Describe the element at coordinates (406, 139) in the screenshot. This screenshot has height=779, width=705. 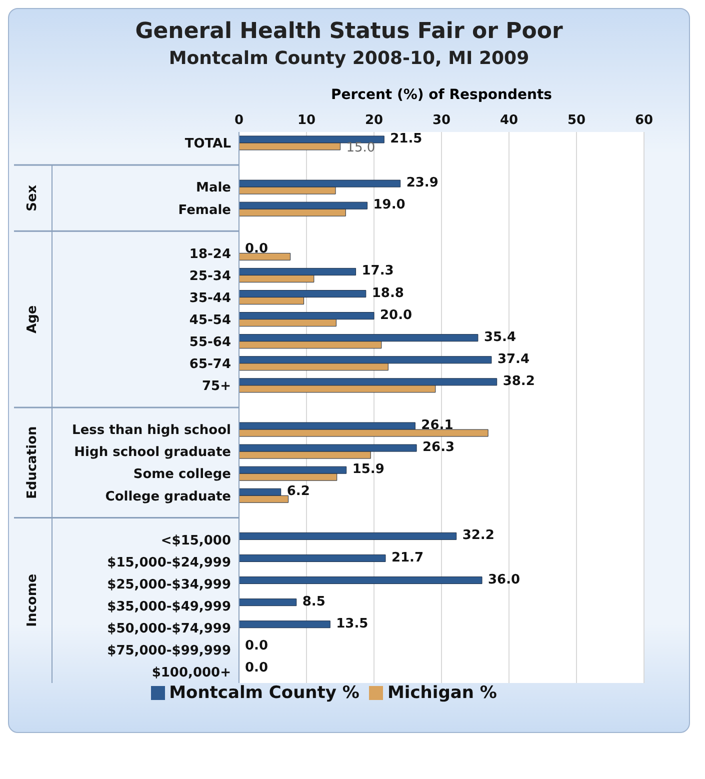
I see `data-label: 21.5` at that location.